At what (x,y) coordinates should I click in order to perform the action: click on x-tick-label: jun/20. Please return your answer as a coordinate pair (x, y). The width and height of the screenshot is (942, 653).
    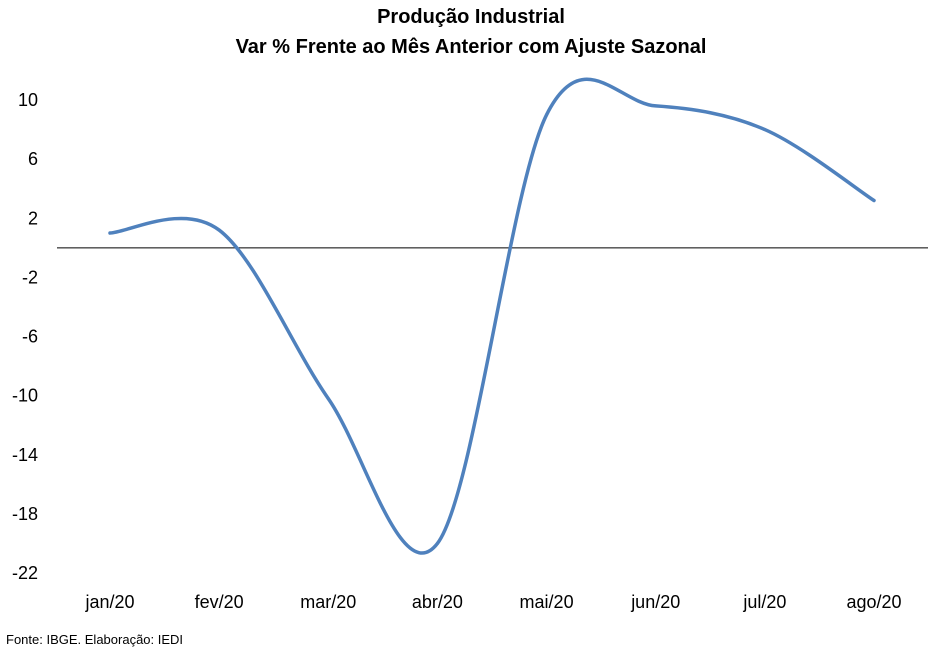
    Looking at the image, I should click on (655, 602).